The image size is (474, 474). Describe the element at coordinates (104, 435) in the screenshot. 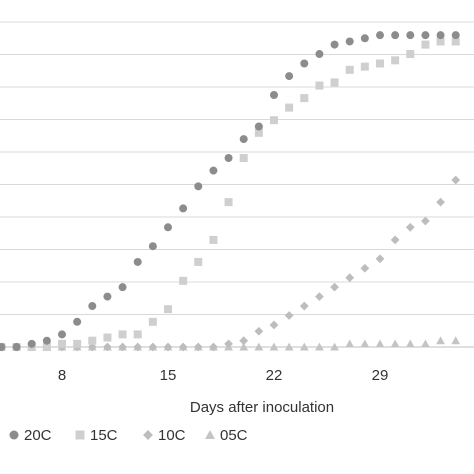

I see `legend-label: 15C` at that location.